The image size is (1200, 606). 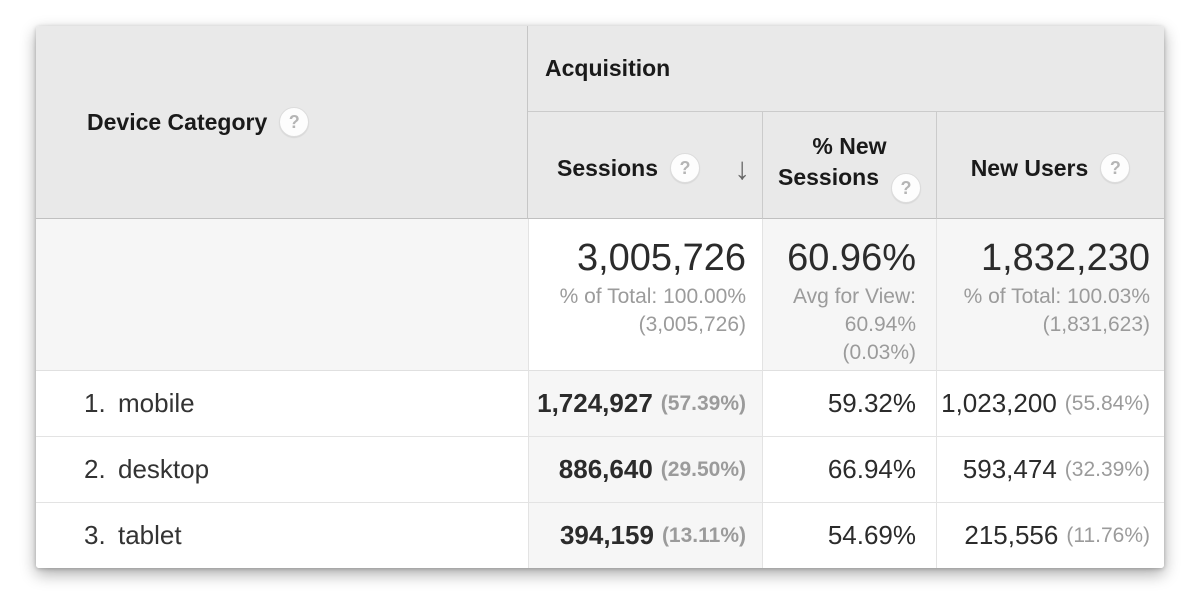 What do you see at coordinates (164, 469) in the screenshot?
I see `device-label: desktop` at bounding box center [164, 469].